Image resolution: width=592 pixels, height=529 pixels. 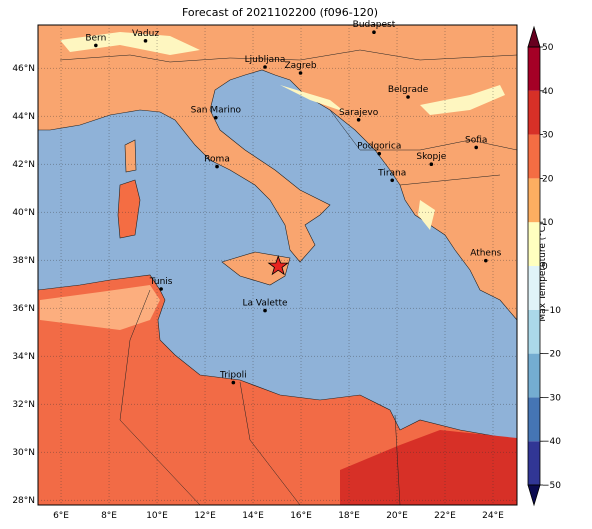 What do you see at coordinates (253, 516) in the screenshot?
I see `lon-tick-label: 14°E` at bounding box center [253, 516].